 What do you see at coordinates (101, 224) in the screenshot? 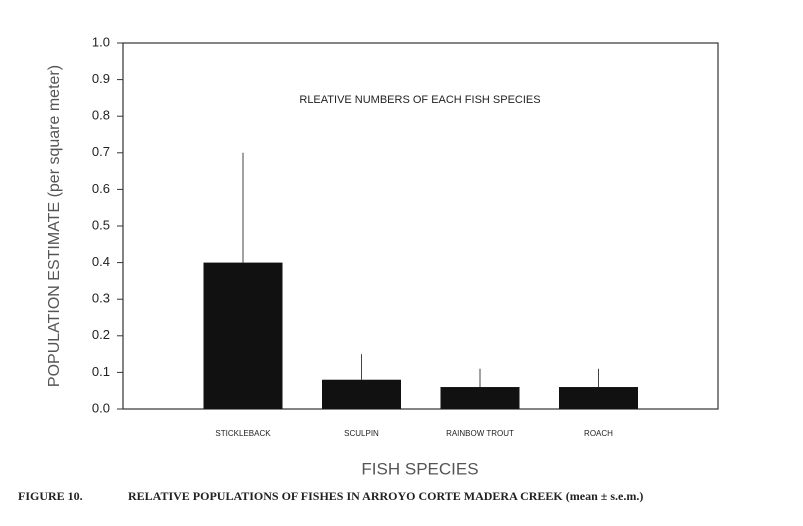
I see `y-tick-label: 0.5` at bounding box center [101, 224].